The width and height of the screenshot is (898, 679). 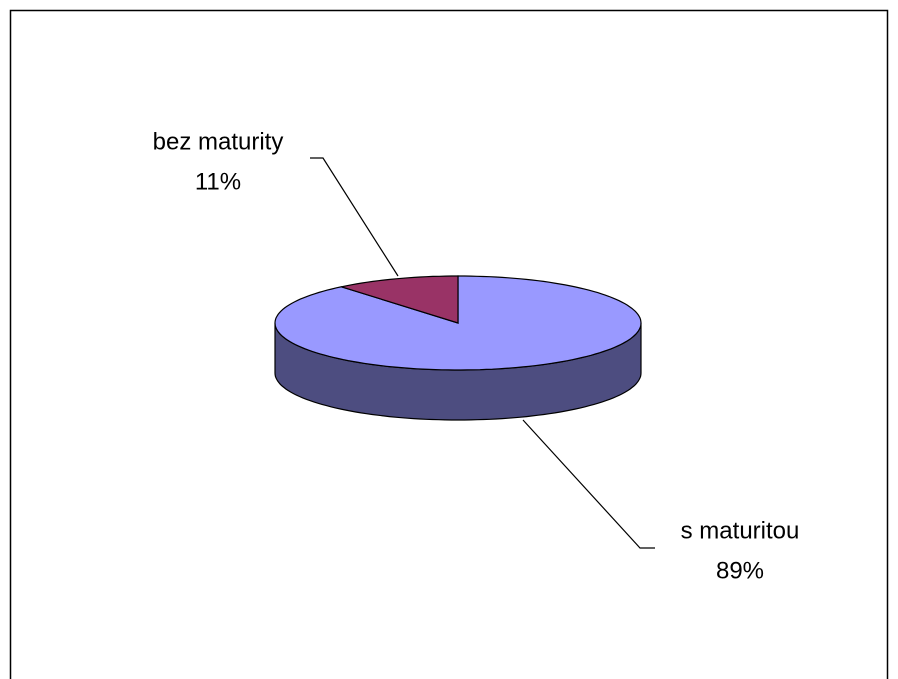 What do you see at coordinates (400, 299) in the screenshot?
I see `pie-slice` at bounding box center [400, 299].